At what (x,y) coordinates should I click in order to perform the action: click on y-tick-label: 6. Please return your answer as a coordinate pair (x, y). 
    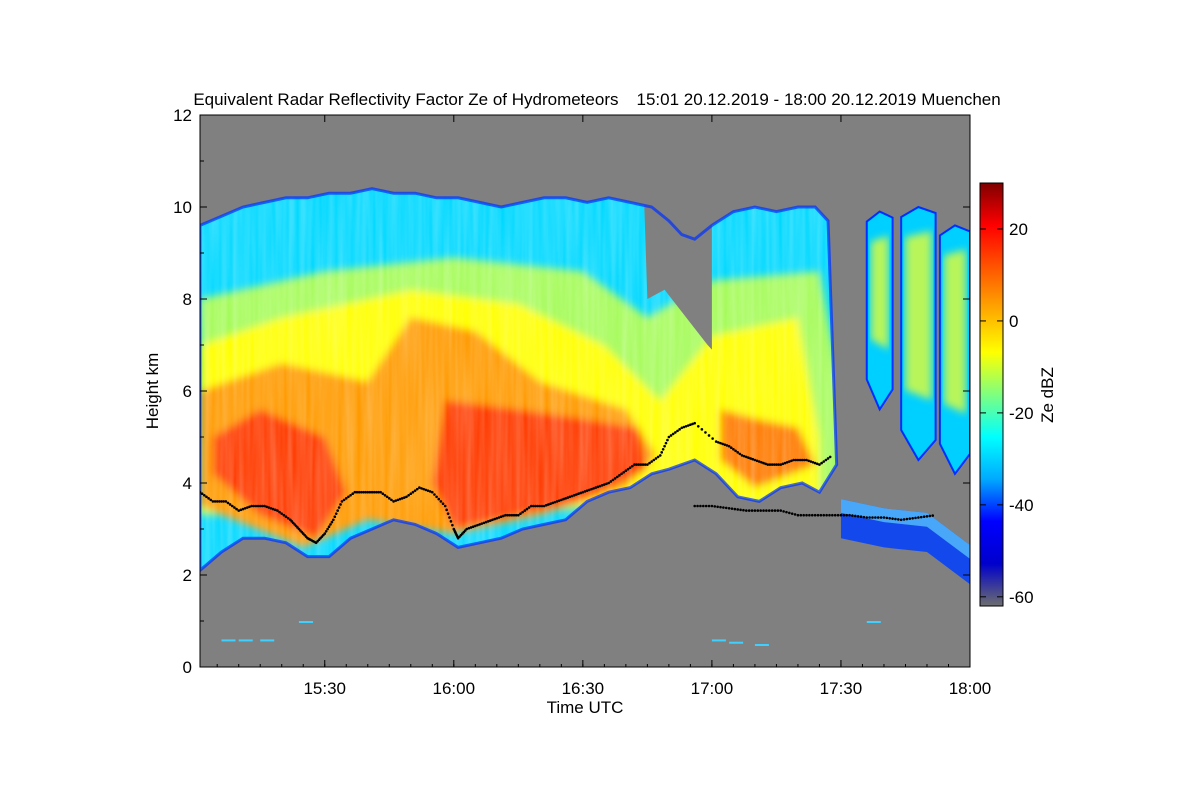
    Looking at the image, I should click on (187, 391).